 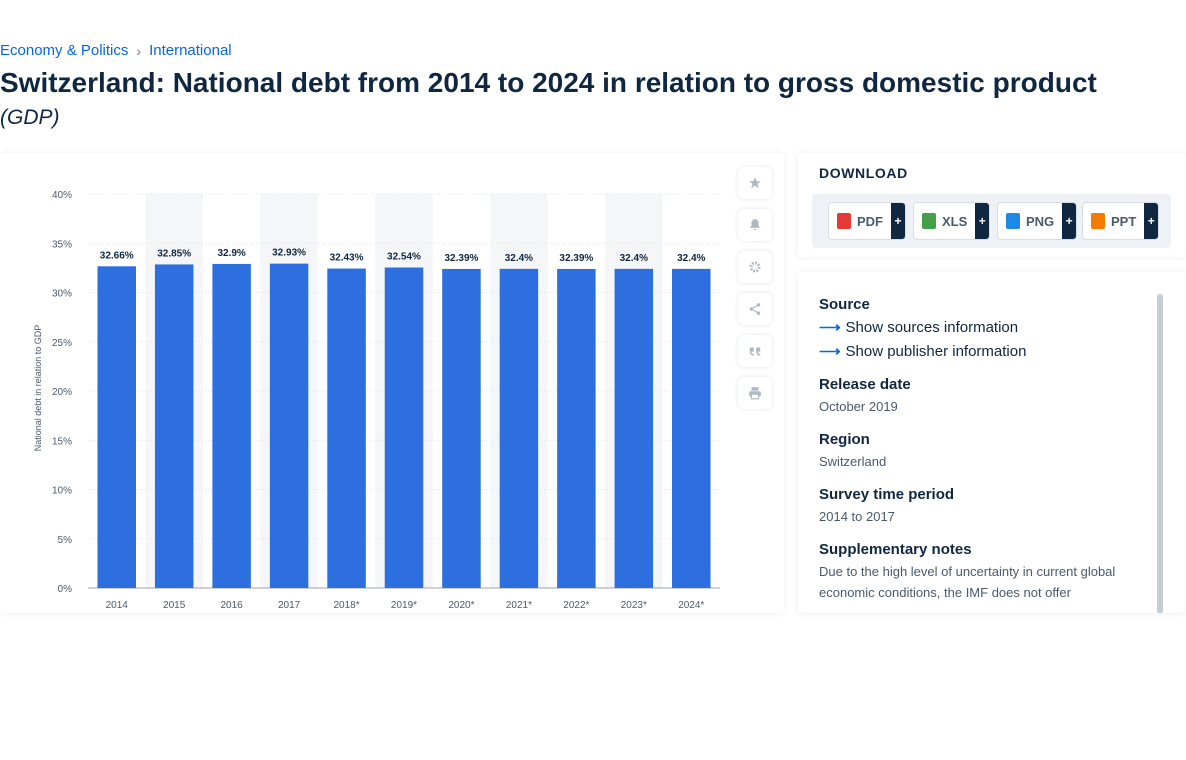 I want to click on download-xls-button: XLS +, so click(x=952, y=221).